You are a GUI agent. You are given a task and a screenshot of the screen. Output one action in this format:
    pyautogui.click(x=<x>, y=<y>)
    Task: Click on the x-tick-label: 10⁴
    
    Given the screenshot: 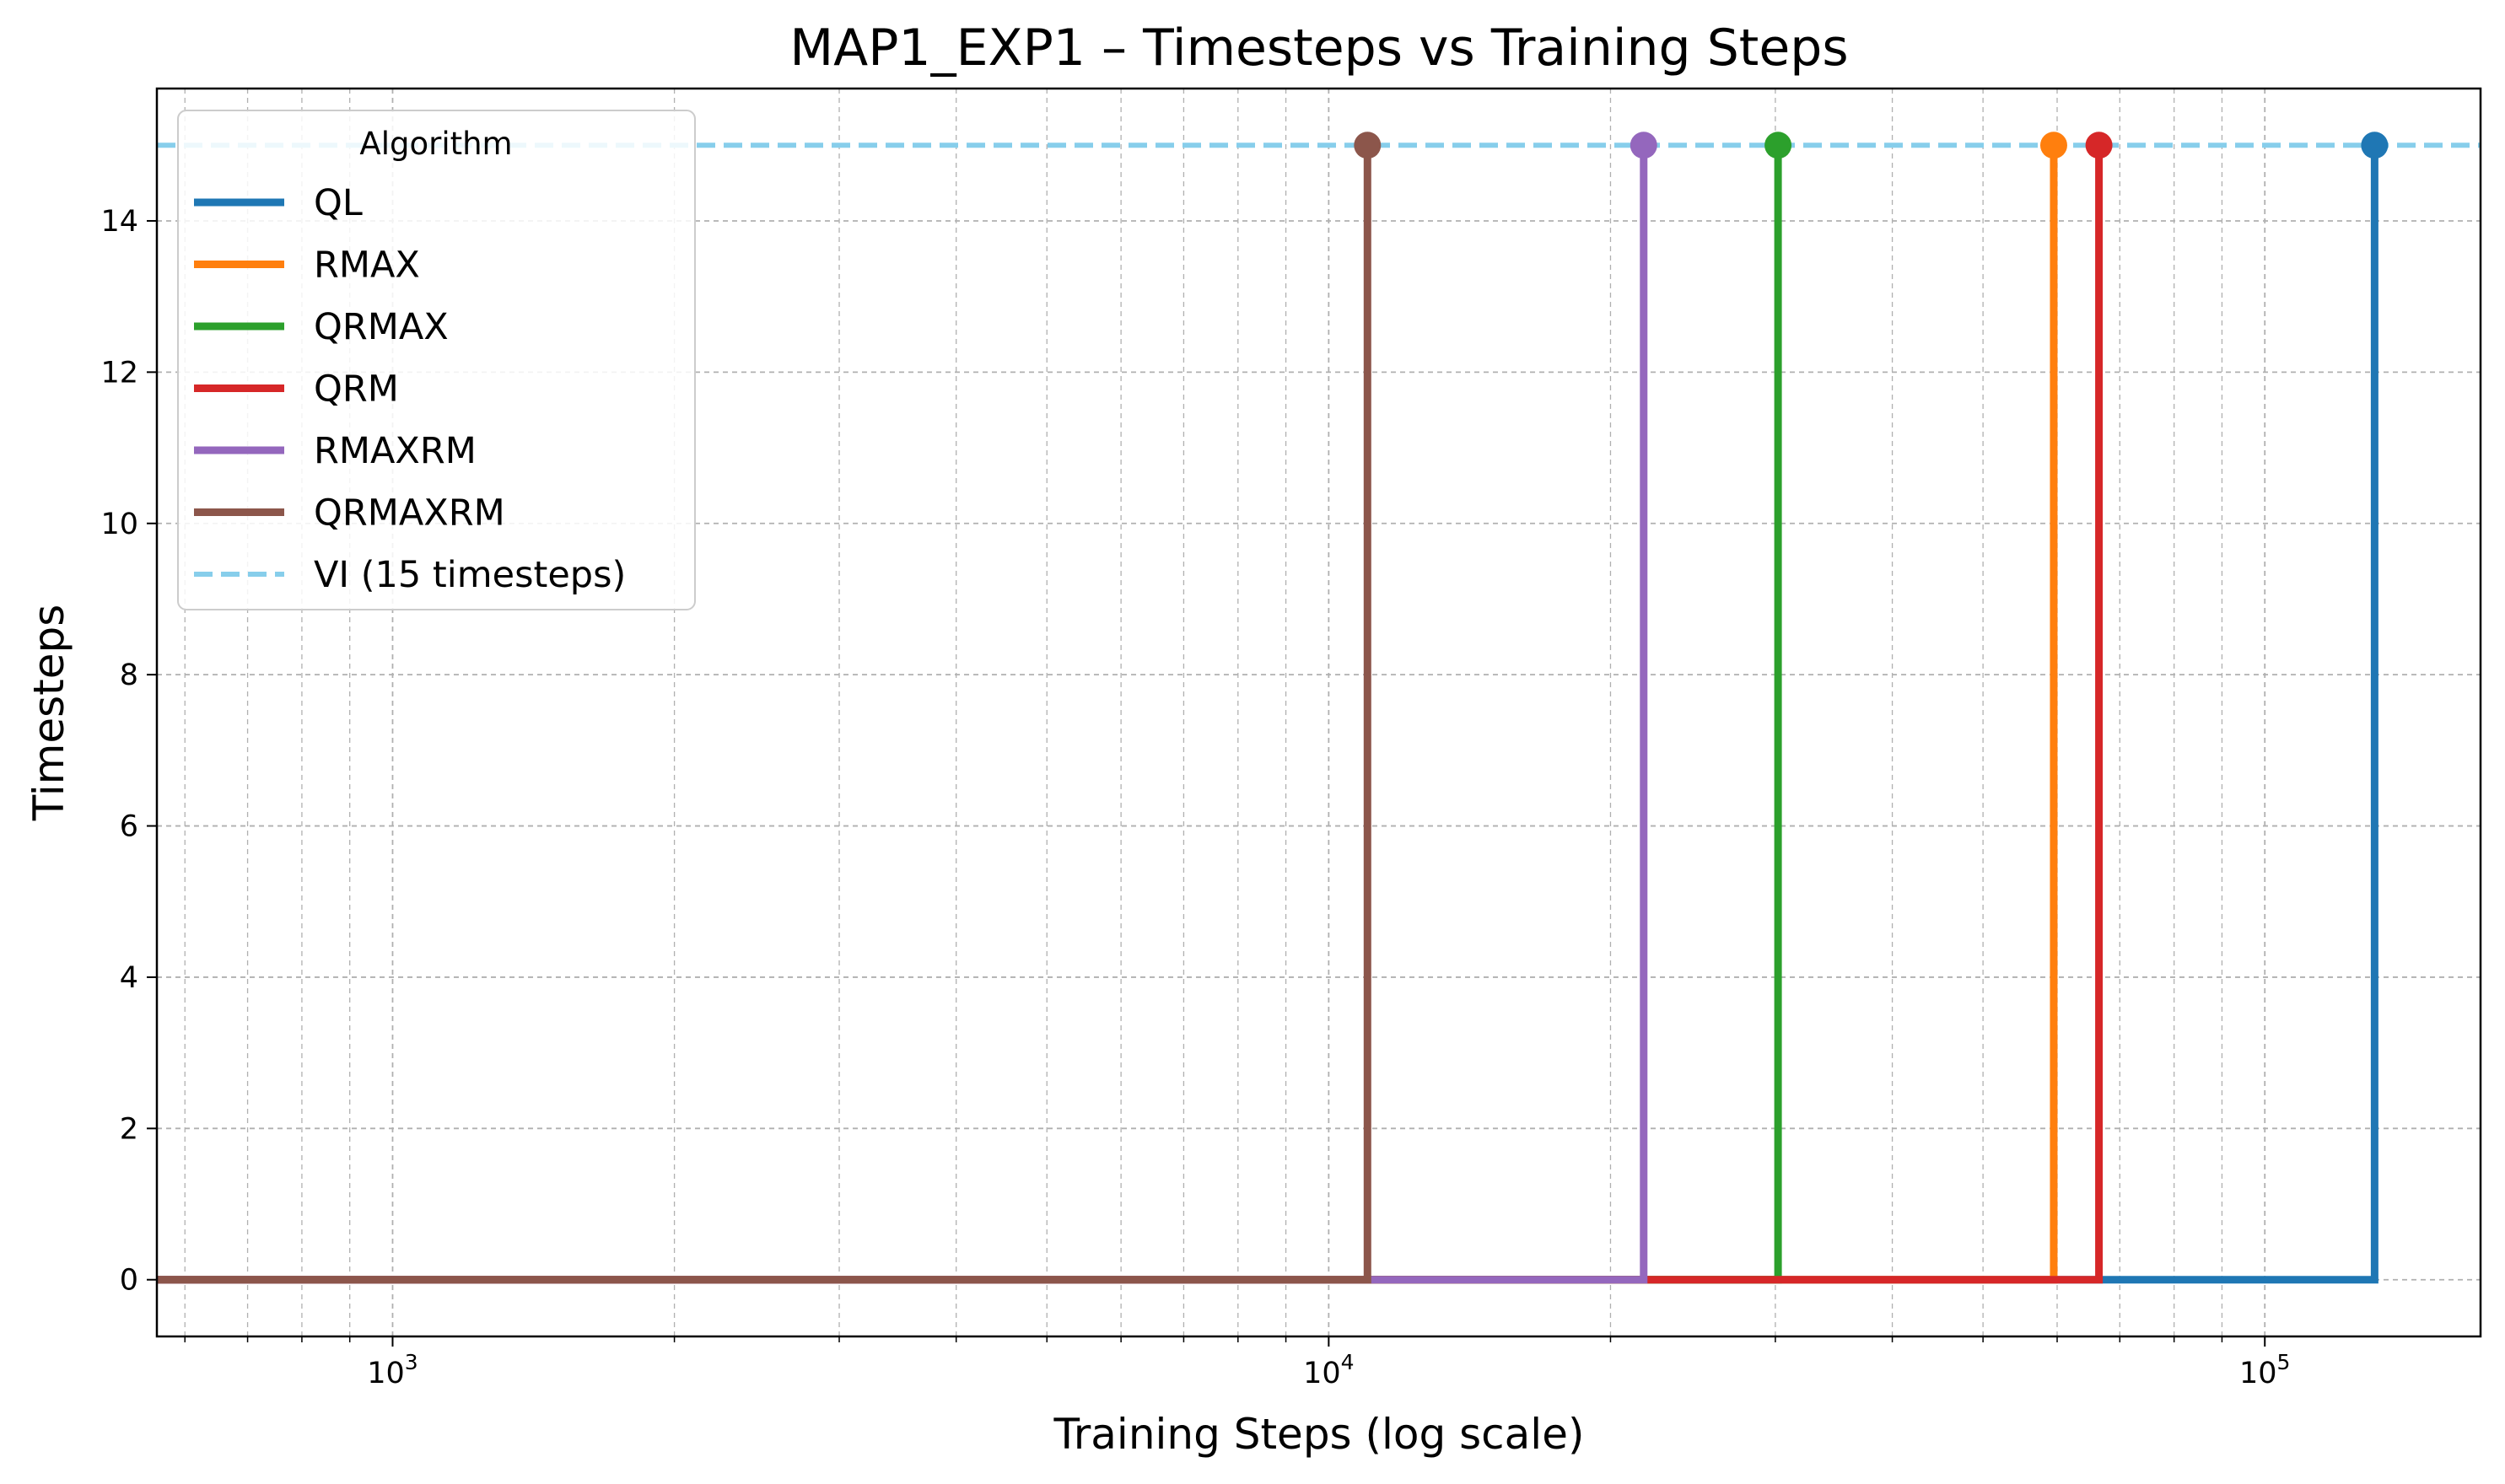 What is the action you would take?
    pyautogui.click(x=1328, y=1370)
    